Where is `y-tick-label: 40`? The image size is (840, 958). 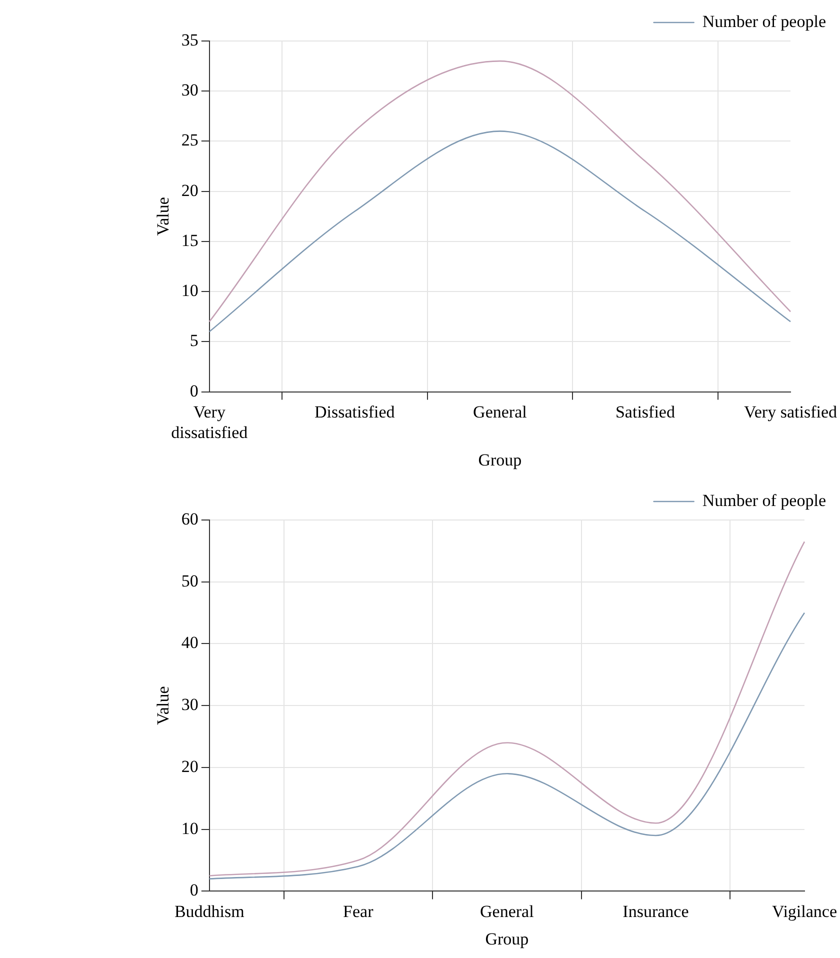
y-tick-label: 40 is located at coordinates (189, 642).